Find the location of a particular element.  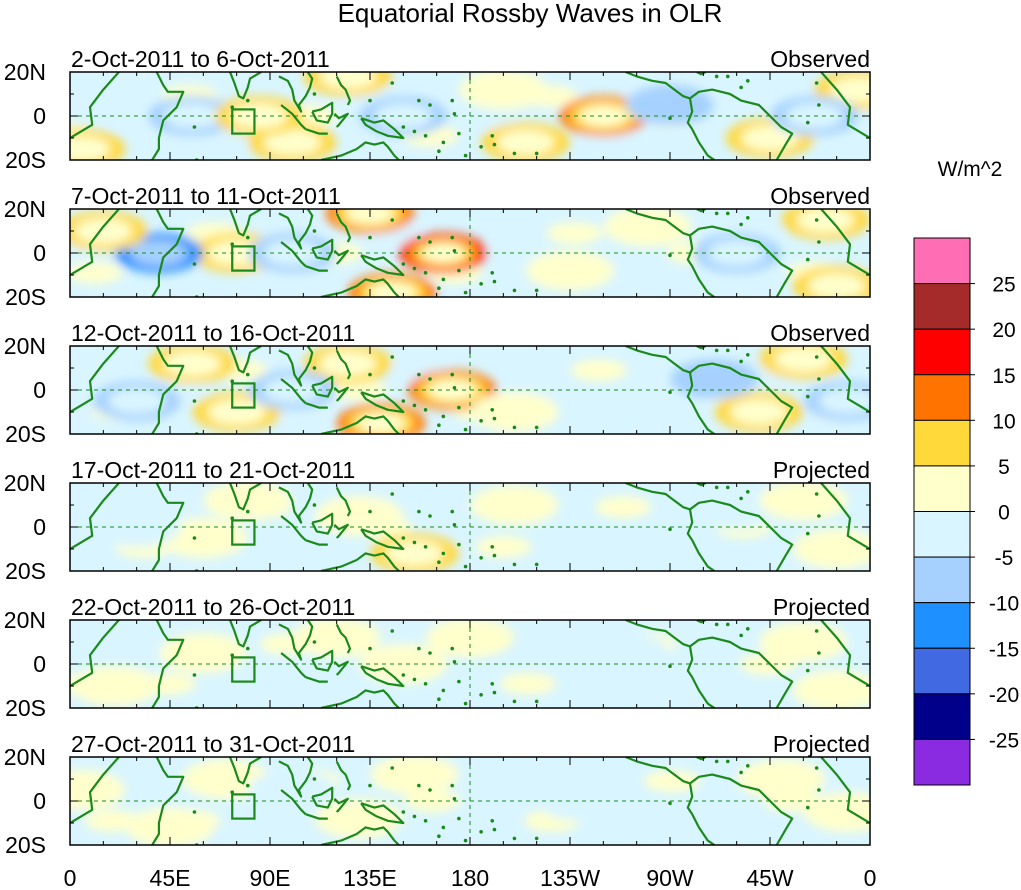

lon-label: 180 is located at coordinates (470, 877).